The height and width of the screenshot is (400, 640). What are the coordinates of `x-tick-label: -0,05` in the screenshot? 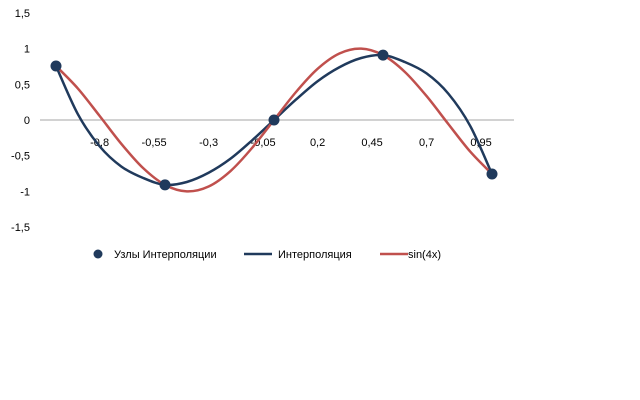 It's located at (263, 143).